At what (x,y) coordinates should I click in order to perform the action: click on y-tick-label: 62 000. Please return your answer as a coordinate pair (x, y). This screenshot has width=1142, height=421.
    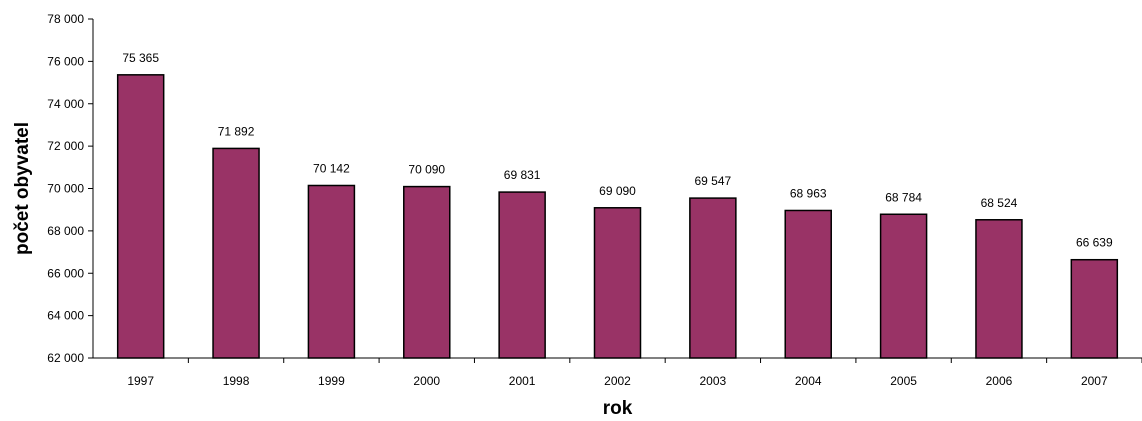
    Looking at the image, I should click on (65, 358).